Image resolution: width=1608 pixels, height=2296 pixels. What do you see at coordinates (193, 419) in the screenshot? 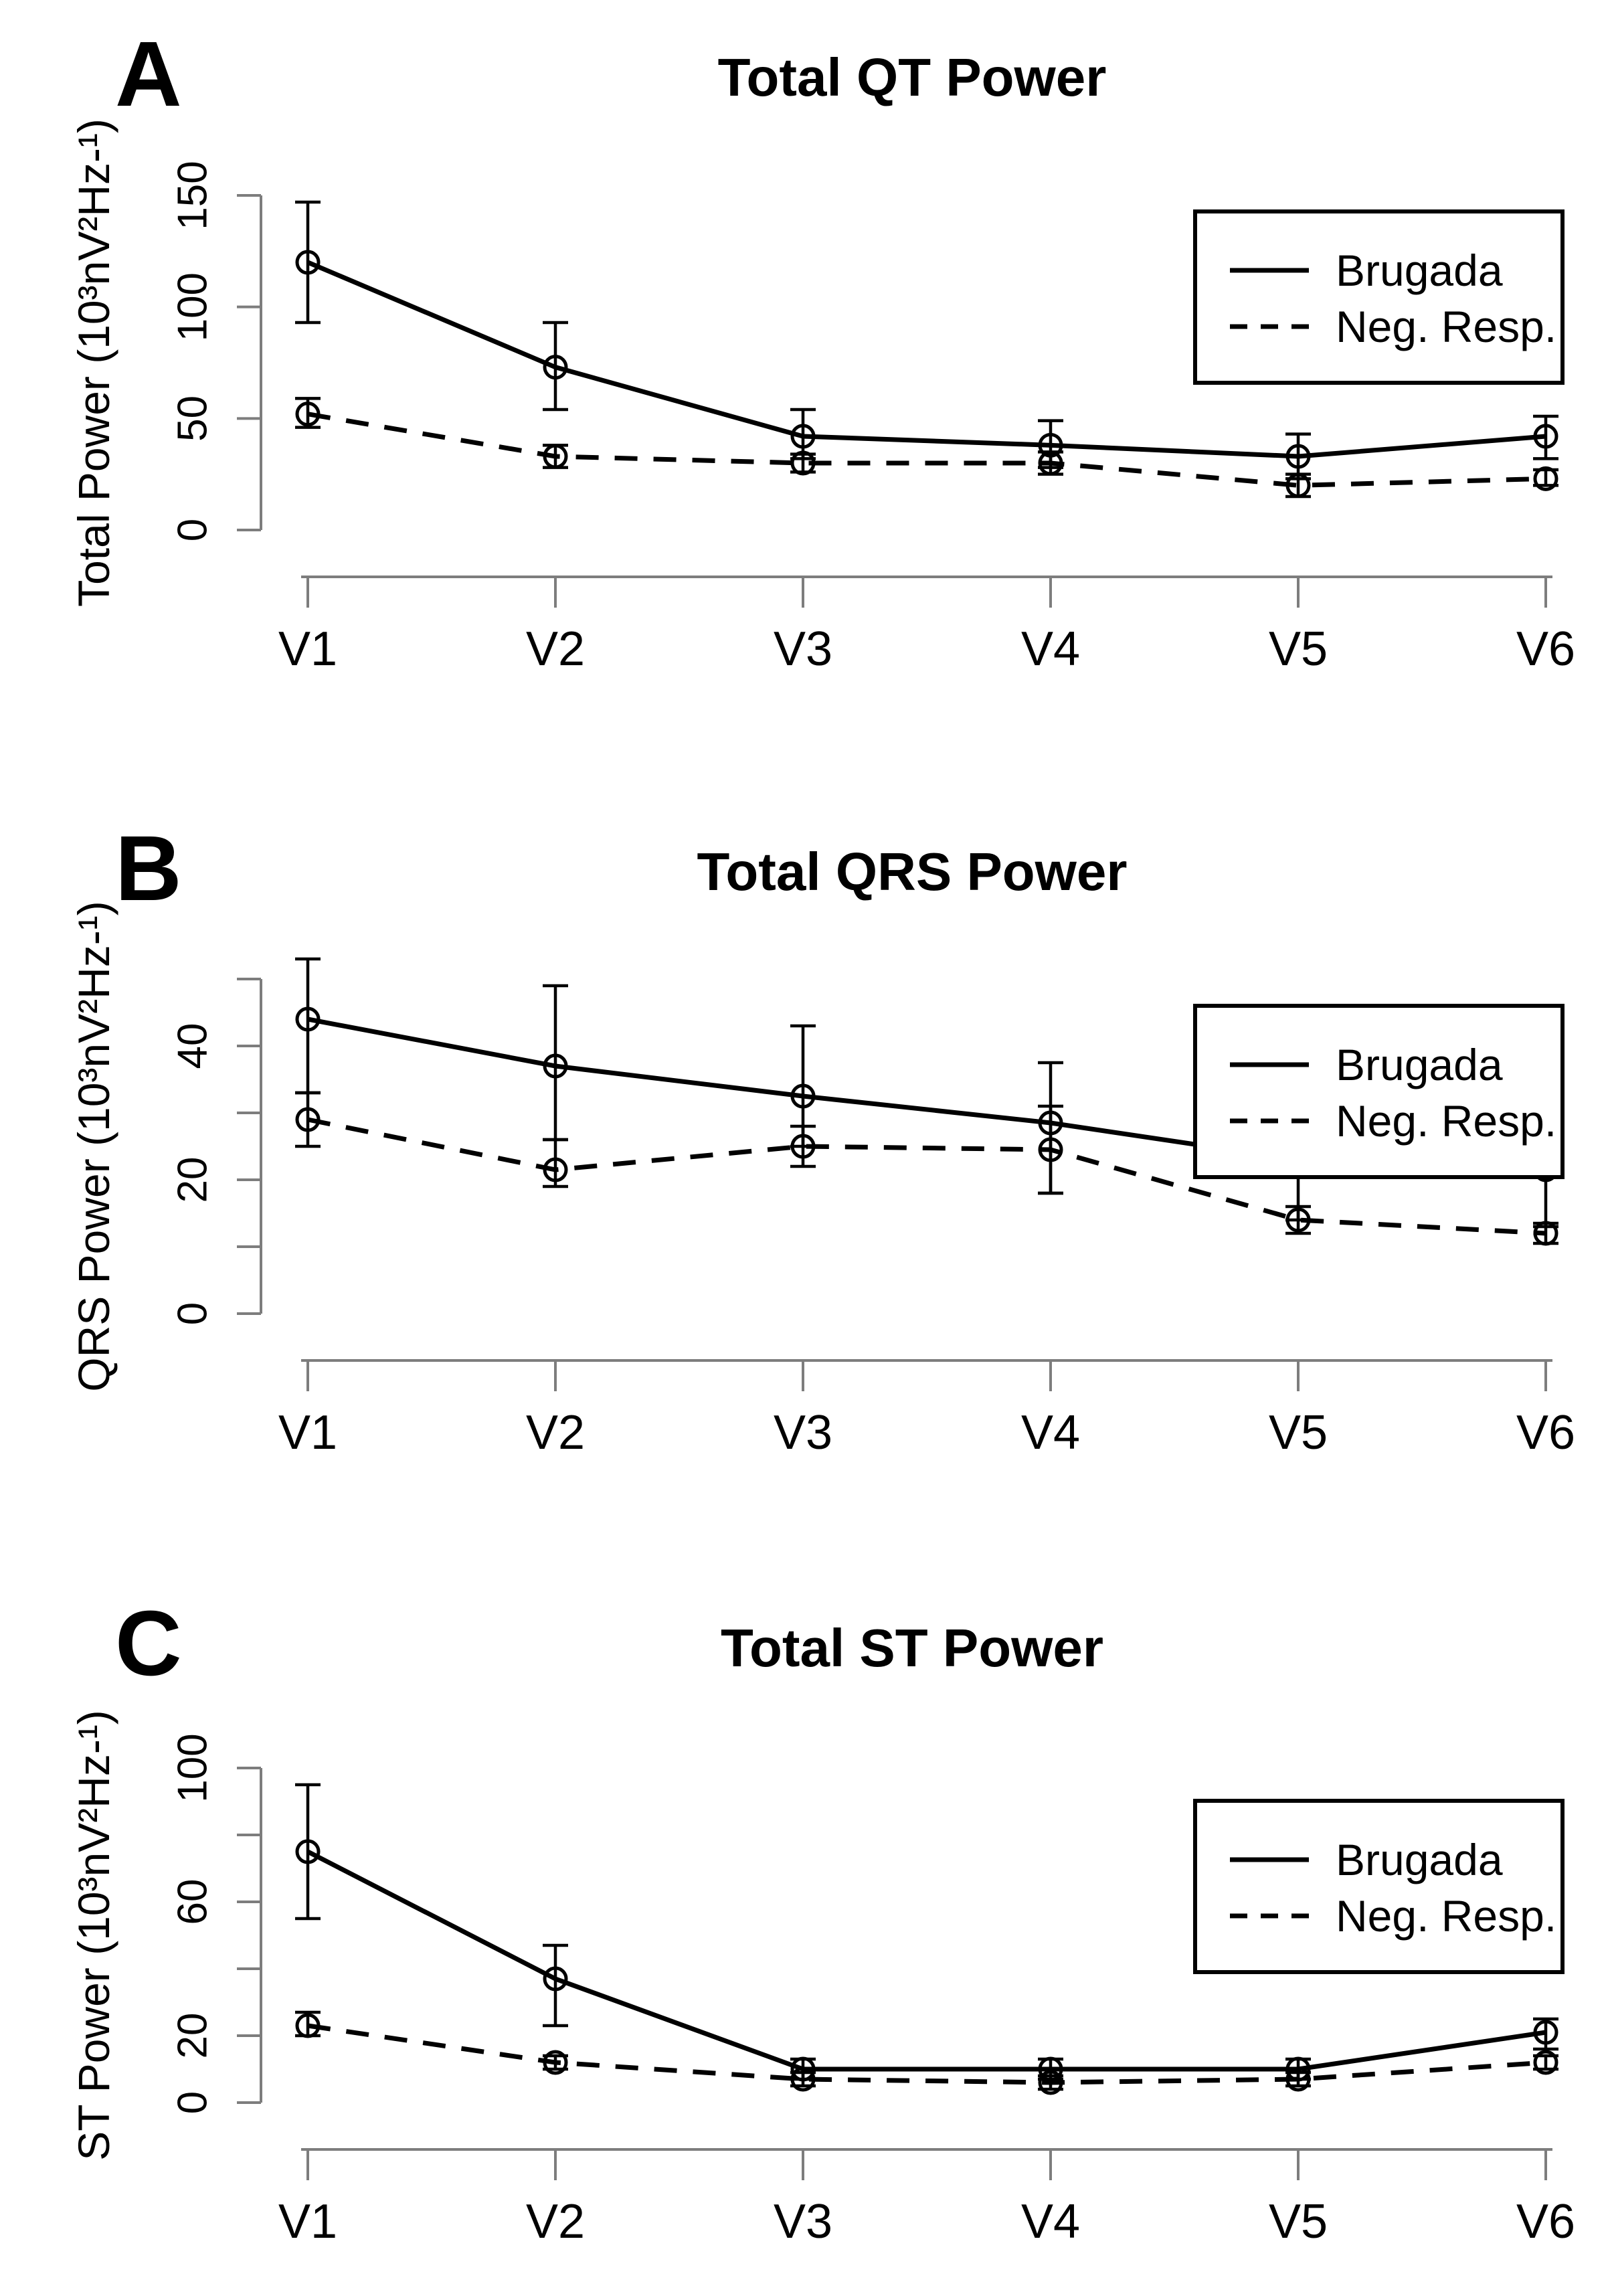
I see `y-tick-label: 50` at bounding box center [193, 419].